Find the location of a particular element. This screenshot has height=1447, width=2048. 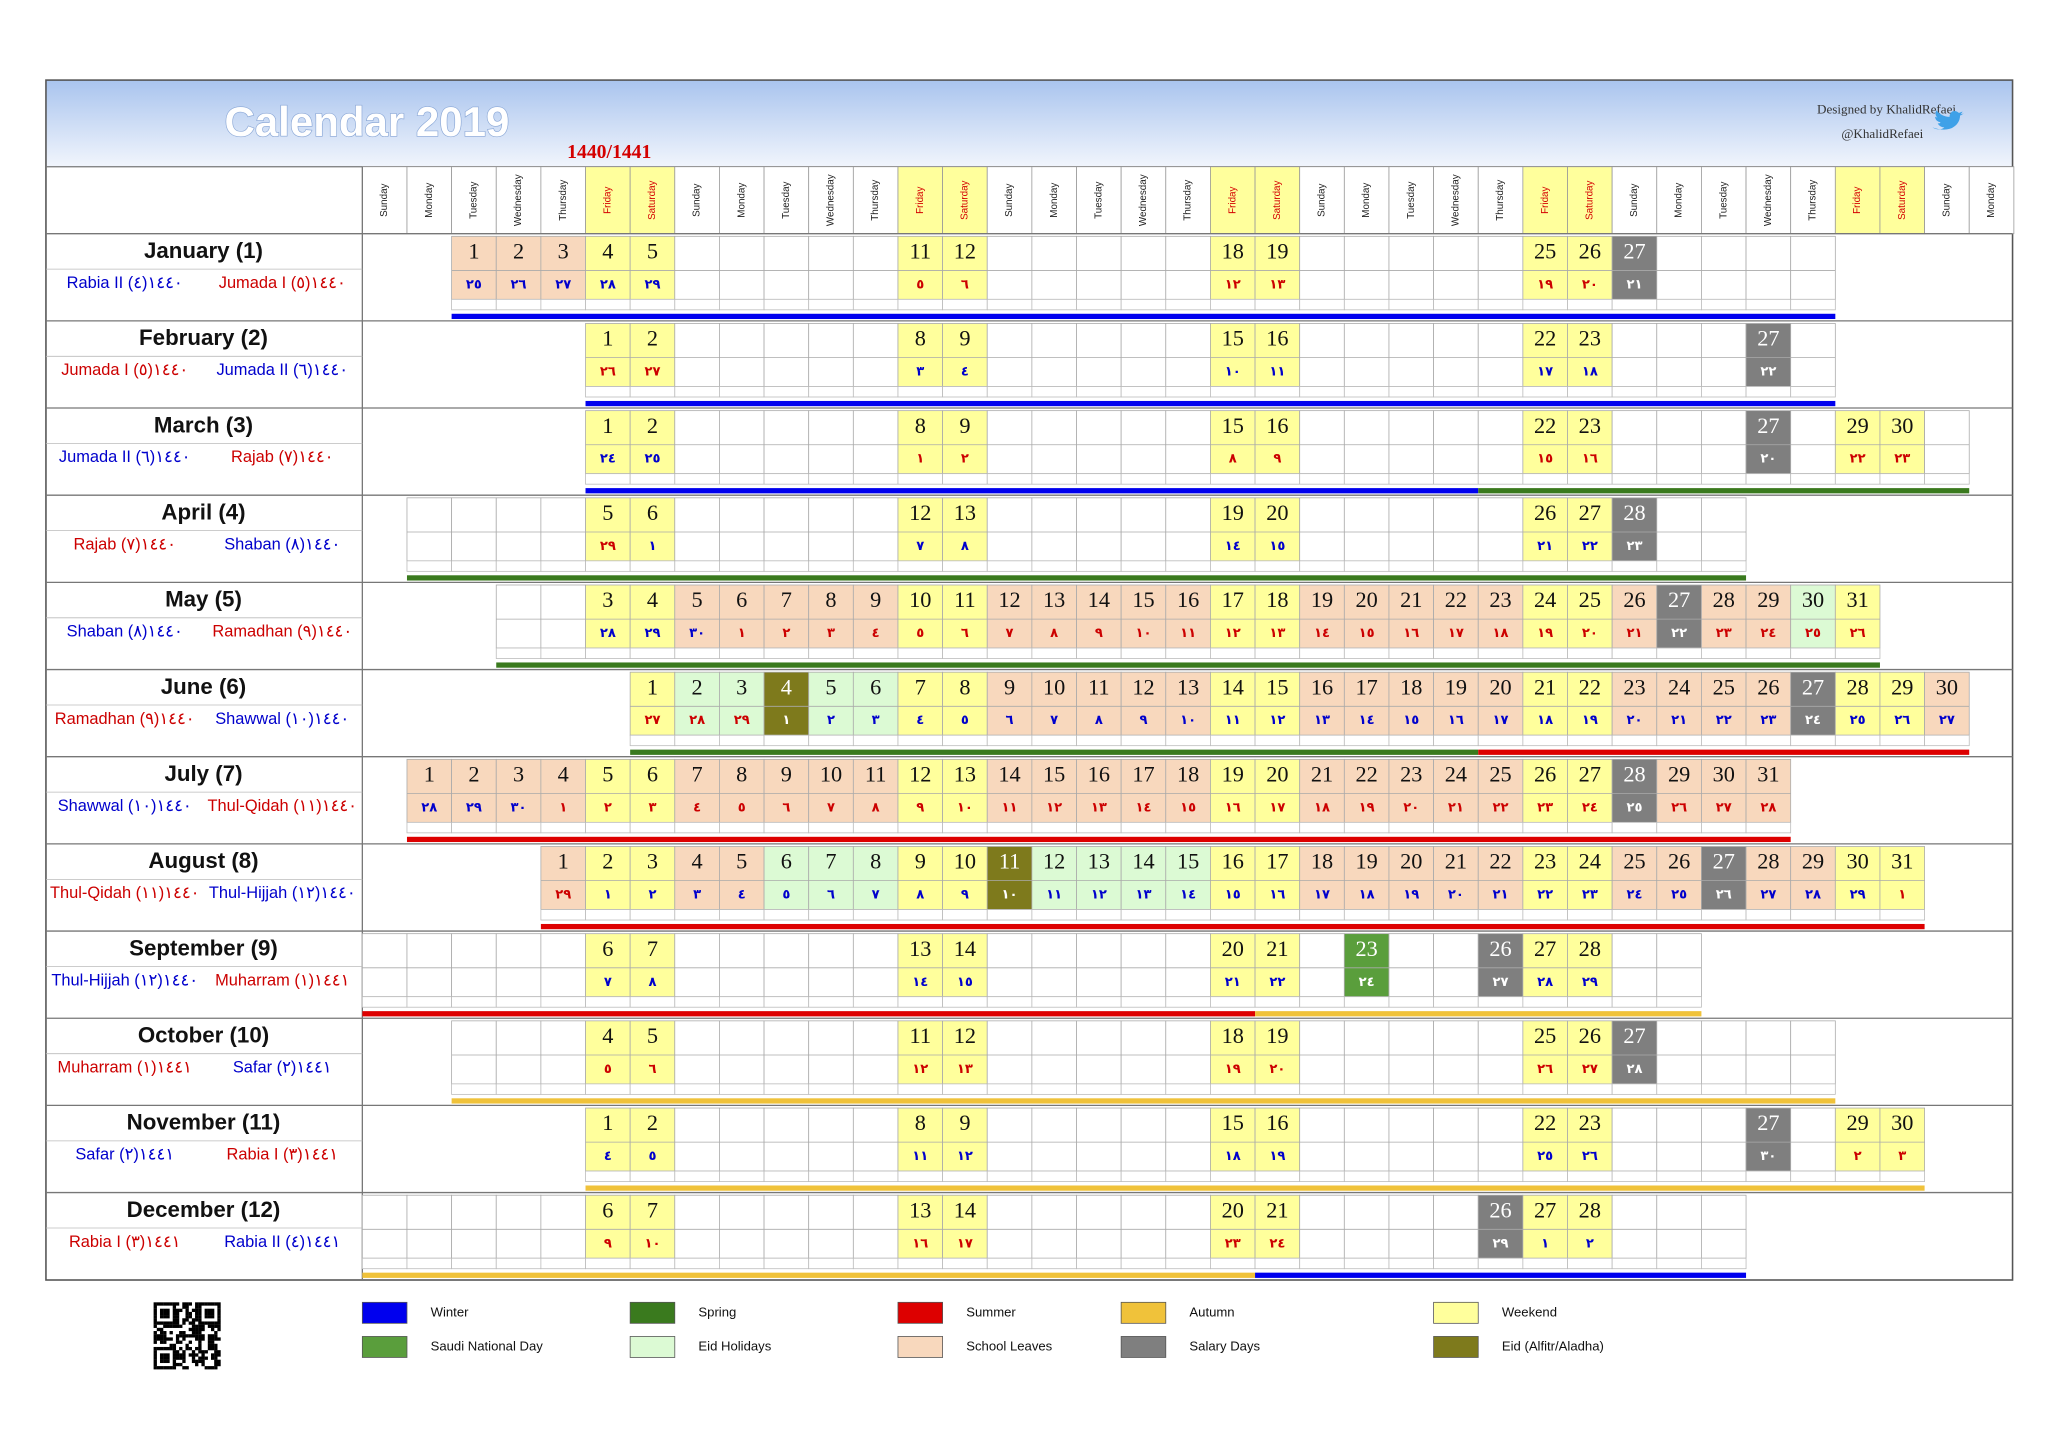

gregorian-day: 28 is located at coordinates (1813, 1122).